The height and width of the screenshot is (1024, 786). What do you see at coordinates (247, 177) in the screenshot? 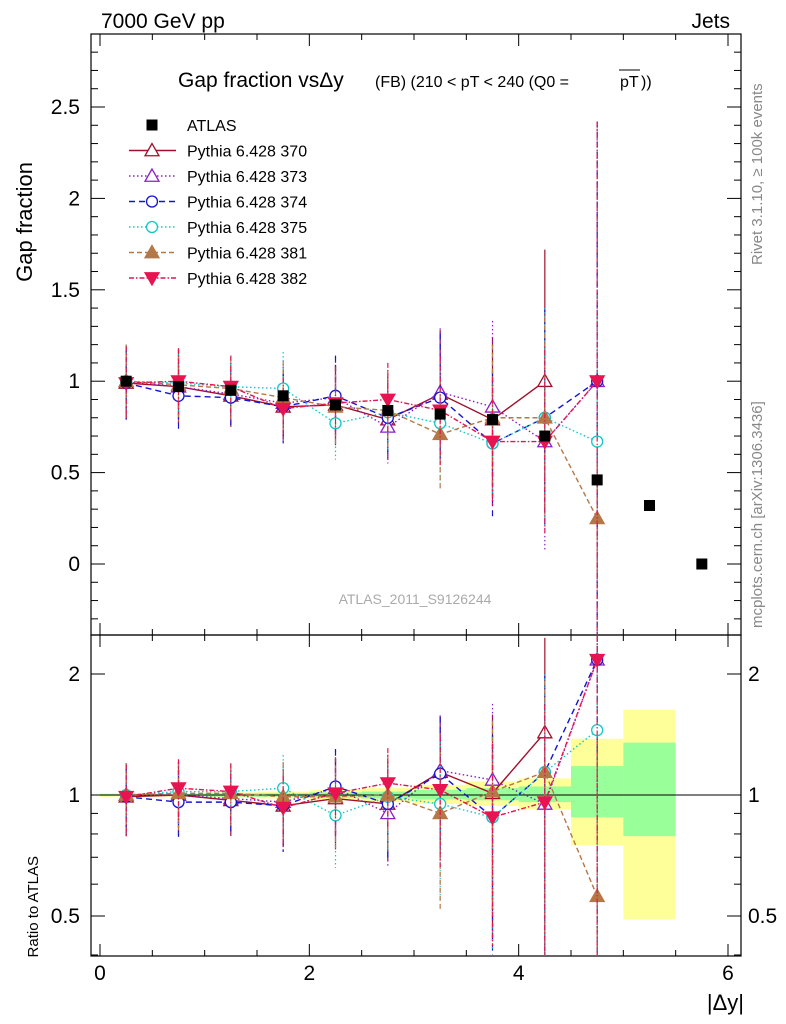
I see `legend-label: Pythia 6.428 373` at bounding box center [247, 177].